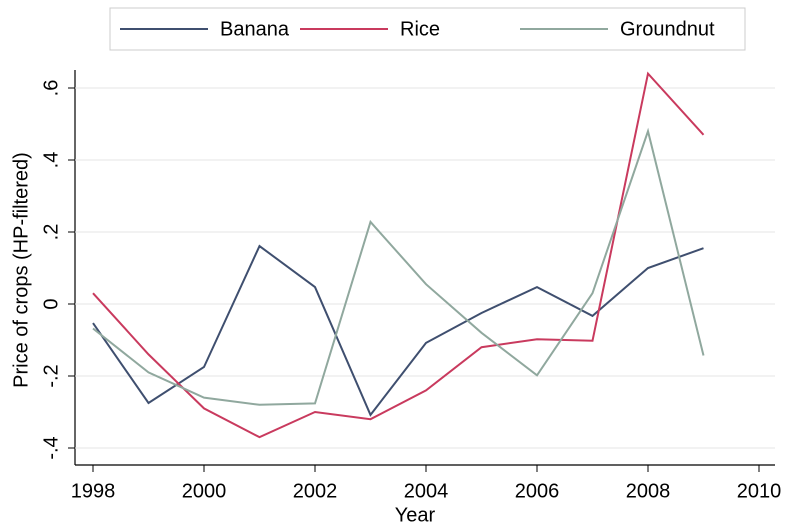 The image size is (790, 529). I want to click on legend-label: Banana, so click(255, 29).